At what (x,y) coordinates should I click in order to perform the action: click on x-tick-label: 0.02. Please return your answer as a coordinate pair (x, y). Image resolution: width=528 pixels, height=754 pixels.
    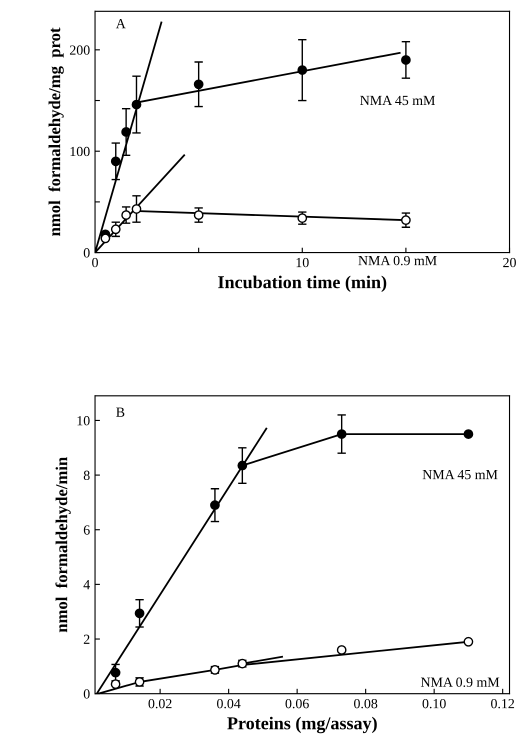
    Looking at the image, I should click on (160, 703).